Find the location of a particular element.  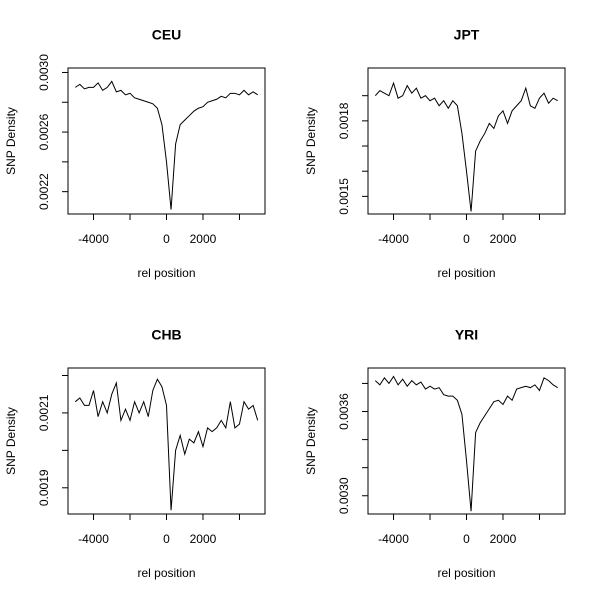

chart-title: JPT is located at coordinates (467, 35).